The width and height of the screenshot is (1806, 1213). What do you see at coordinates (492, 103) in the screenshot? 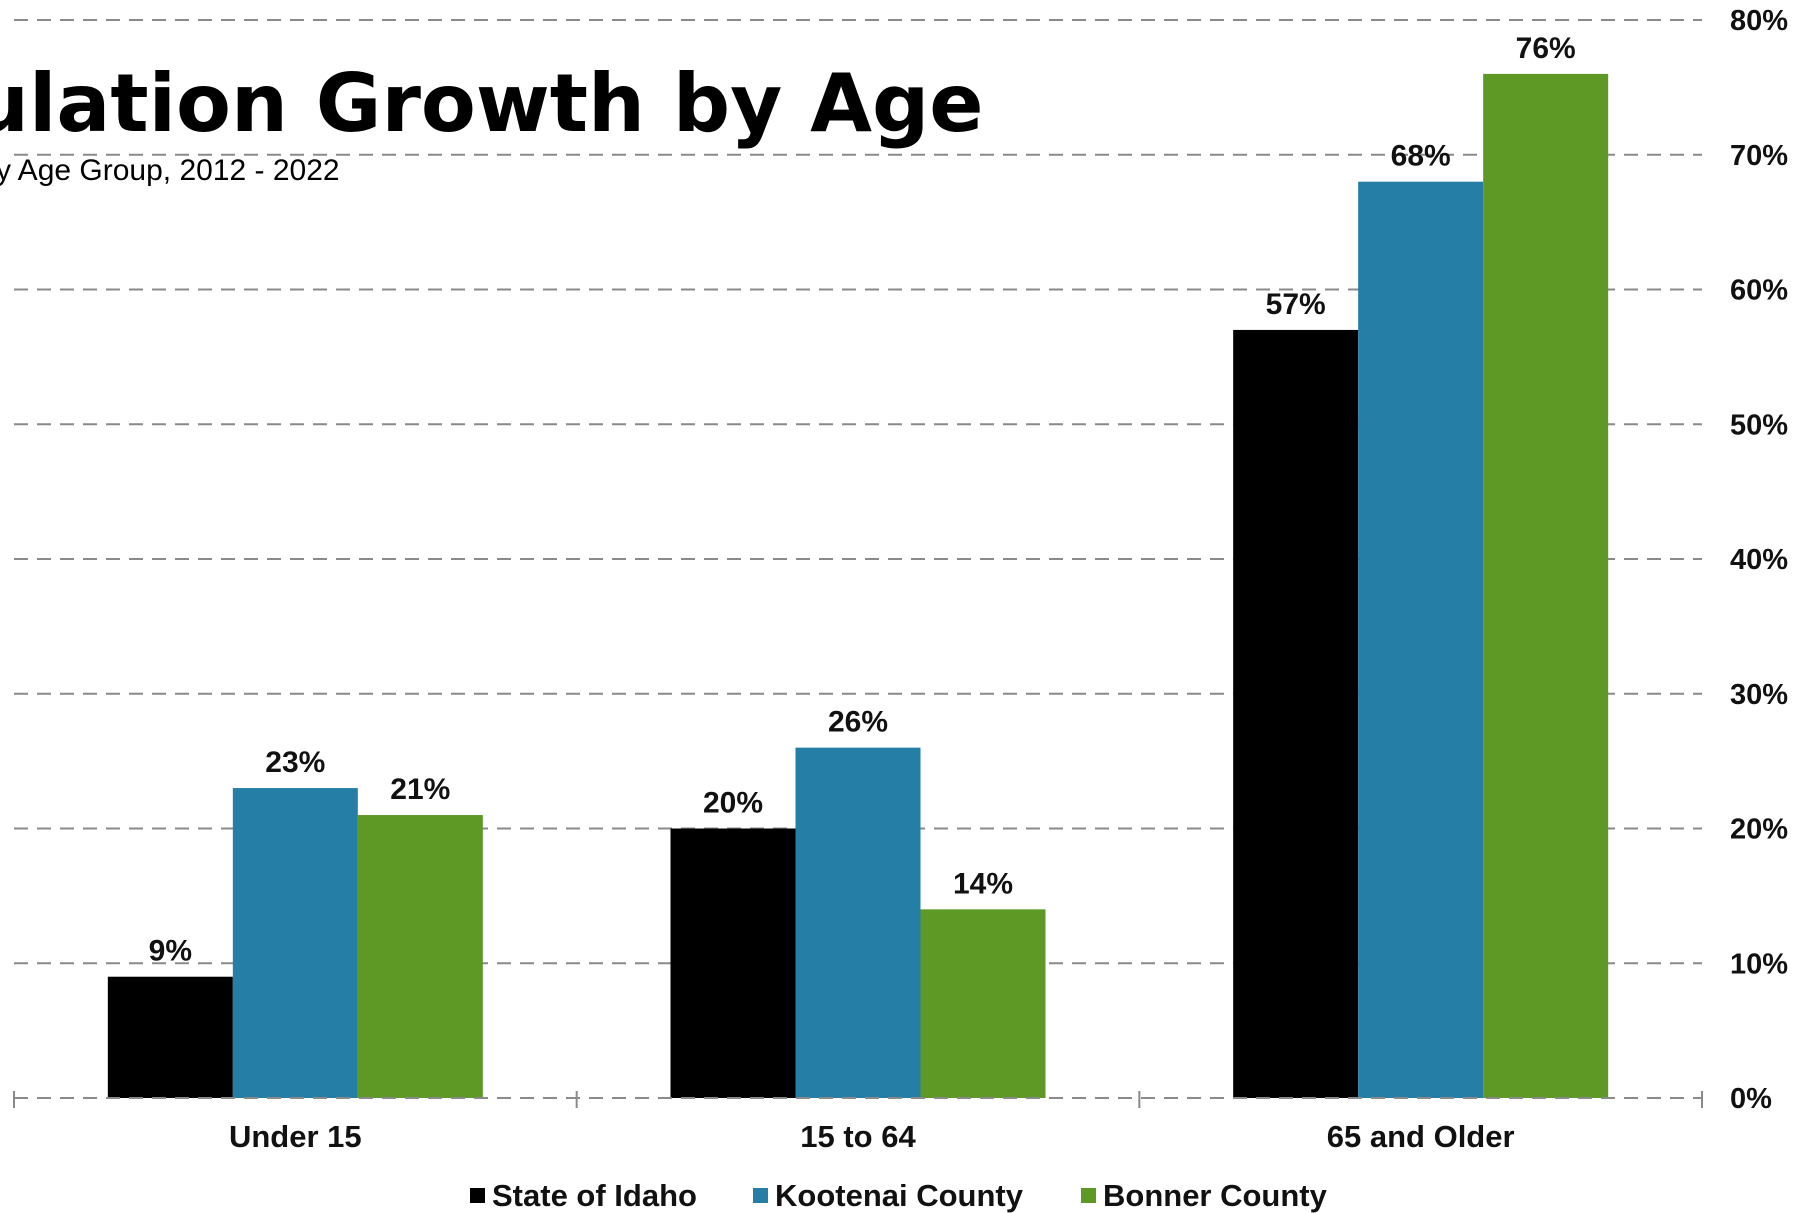
I see `chart-title: ulation Growth by Age` at bounding box center [492, 103].